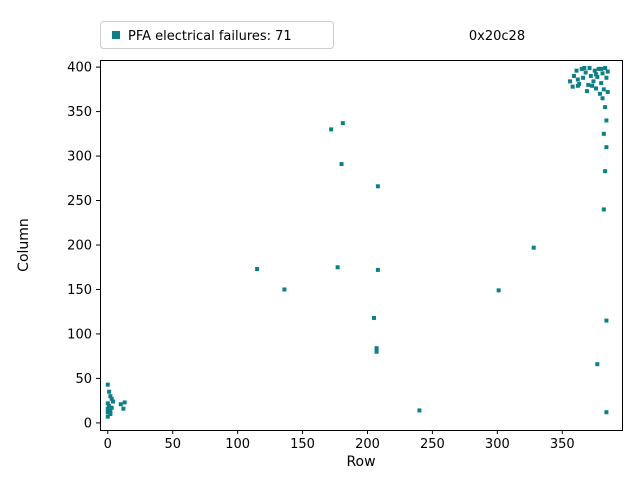 This screenshot has height=484, width=640. Describe the element at coordinates (79, 290) in the screenshot. I see `y-tick-label: 150` at that location.